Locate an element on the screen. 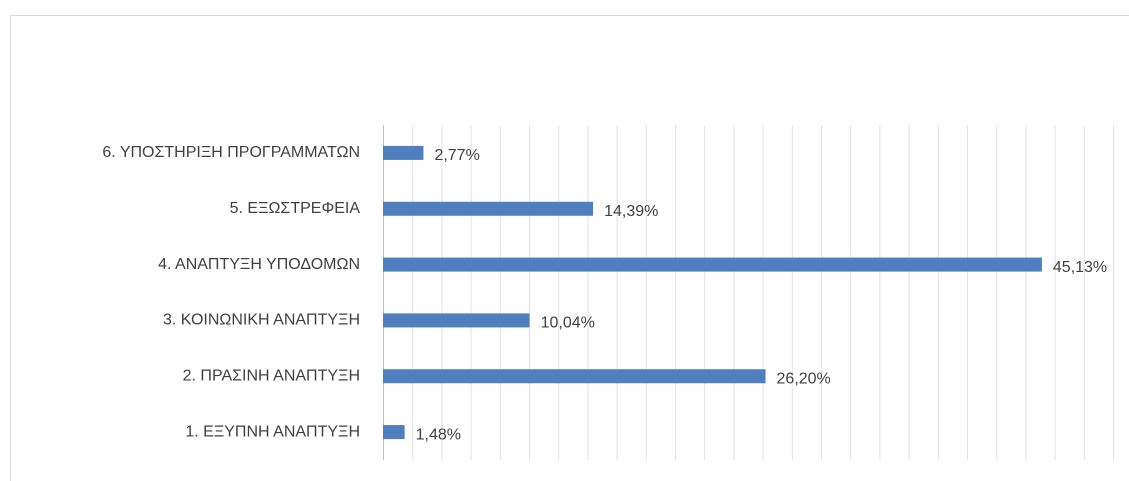  y-tick-label: 1. ΕΞΥΠΝΗ ΑΝΑΠΤΥΞΗ is located at coordinates (272, 431).